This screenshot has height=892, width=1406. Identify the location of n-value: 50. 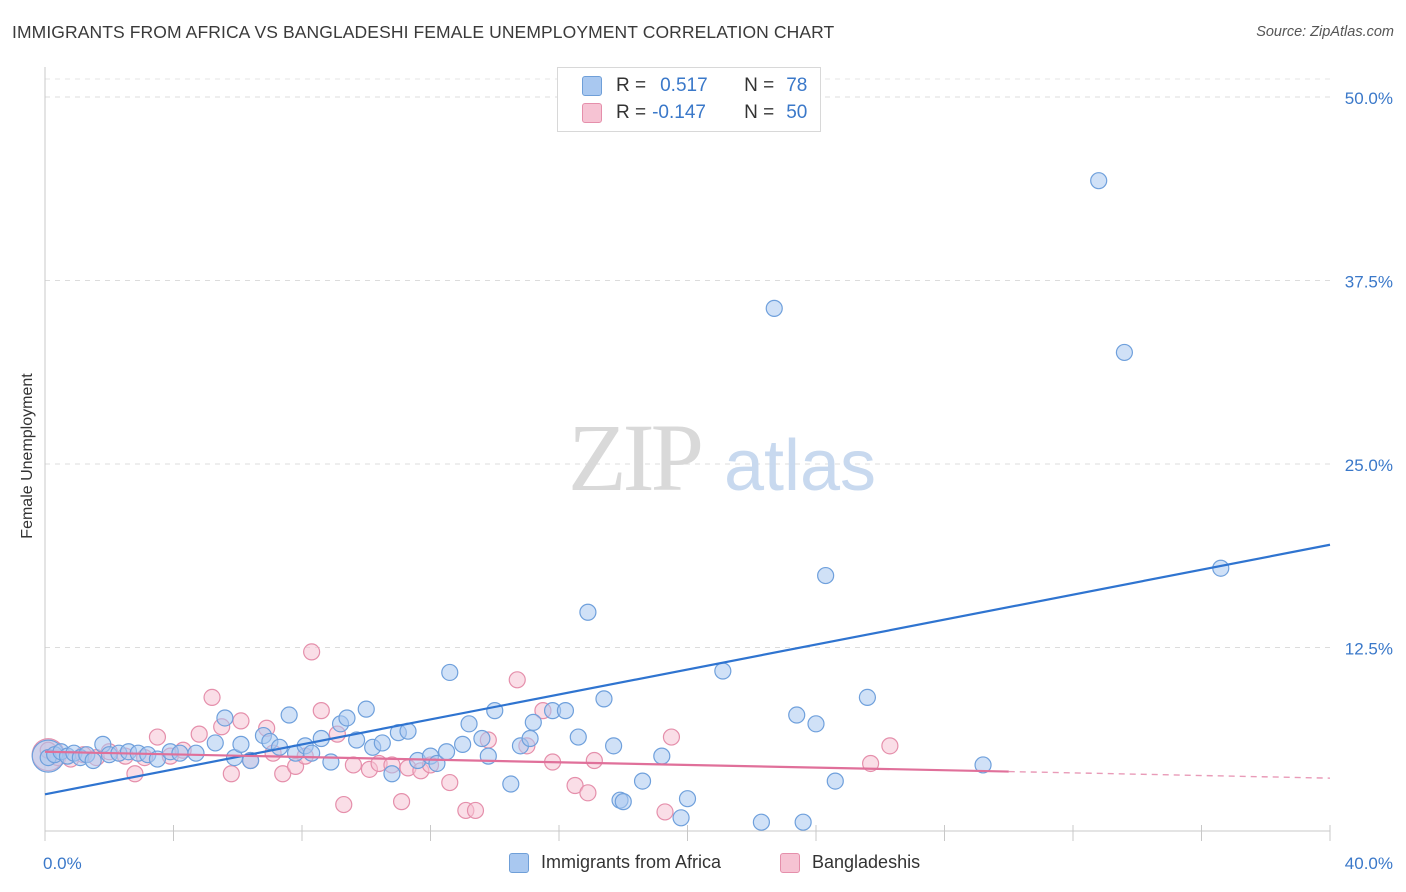
(797, 112).